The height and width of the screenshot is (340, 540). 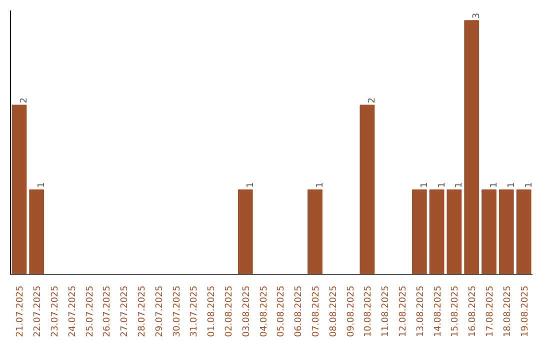 I want to click on x-tick-label: 02.08.2025, so click(x=229, y=312).